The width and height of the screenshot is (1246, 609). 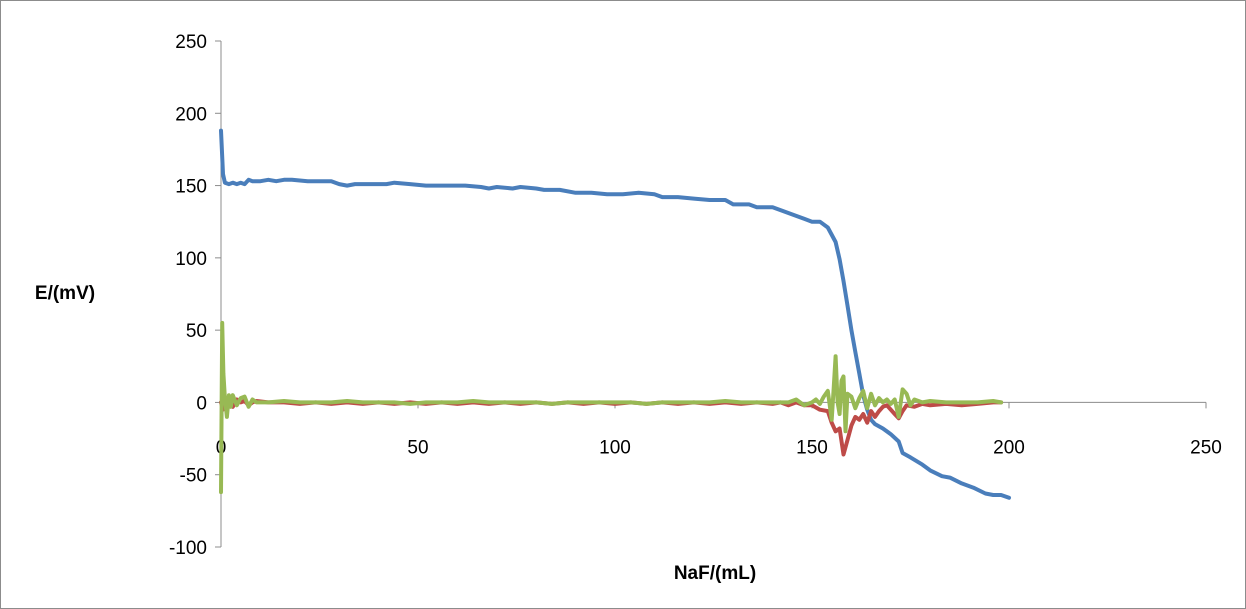 I want to click on y-axis-title: E/(mV), so click(x=65, y=293).